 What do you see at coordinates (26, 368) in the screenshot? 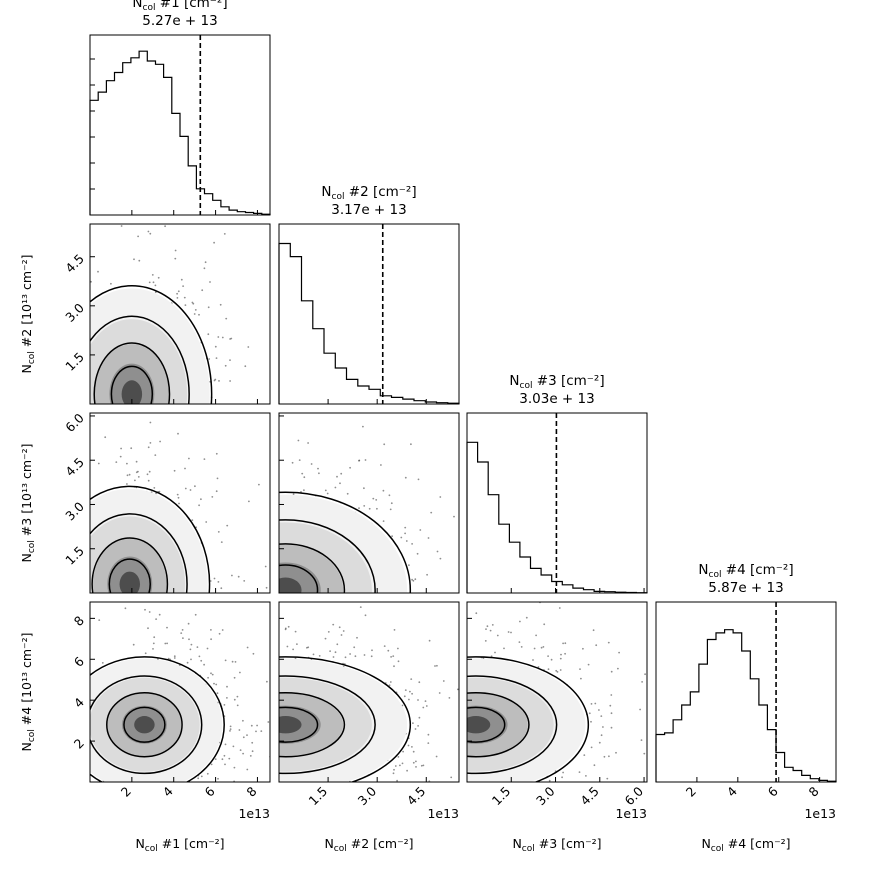
I see `y-axis-label-1-main: N` at bounding box center [26, 368].